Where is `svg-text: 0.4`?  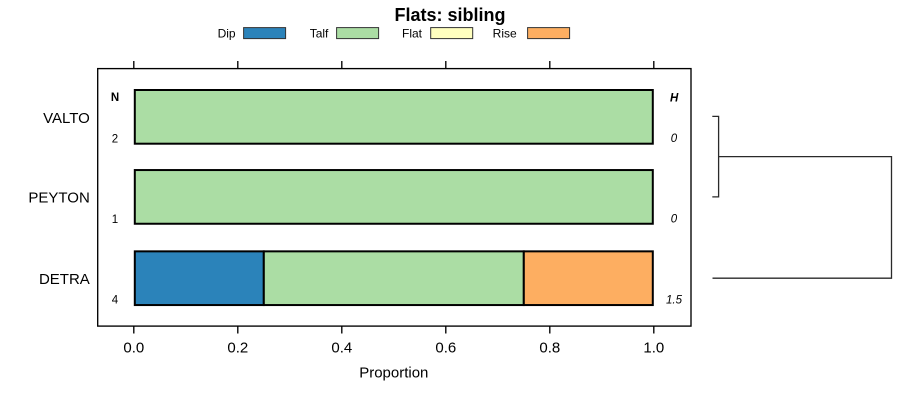
svg-text: 0.4 is located at coordinates (341, 348).